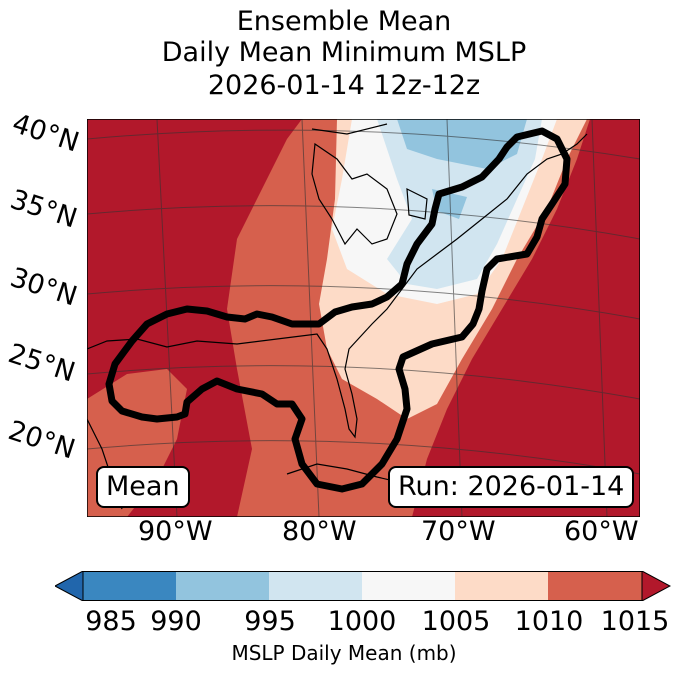 The image size is (688, 674). What do you see at coordinates (656, 586) in the screenshot?
I see `colorbar-extend-high` at bounding box center [656, 586].